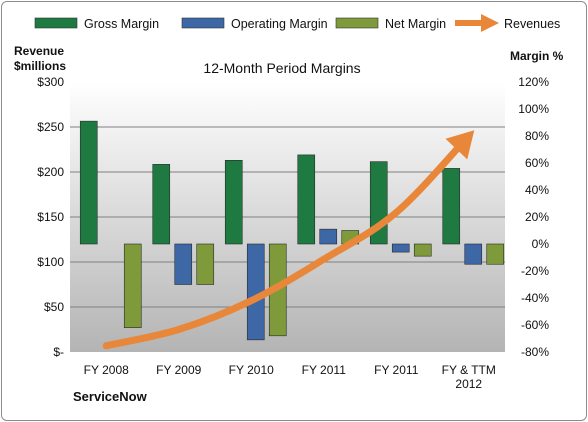 This screenshot has height=422, width=588. What do you see at coordinates (537, 136) in the screenshot?
I see `right-tick-label: 80%` at bounding box center [537, 136].